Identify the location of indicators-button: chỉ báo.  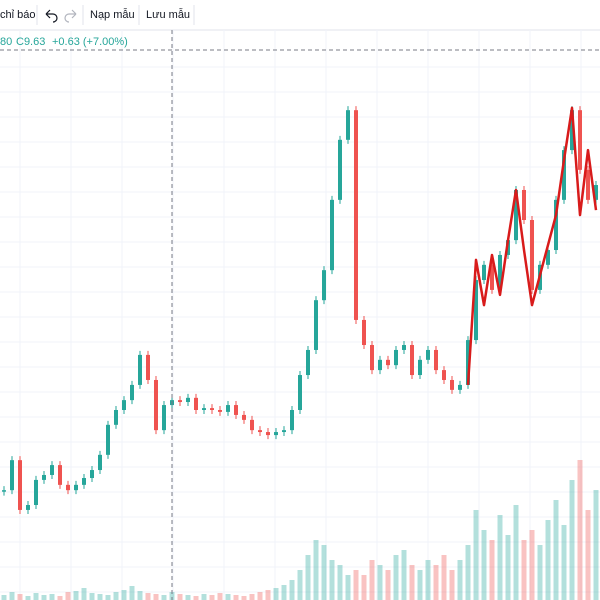
(17, 15).